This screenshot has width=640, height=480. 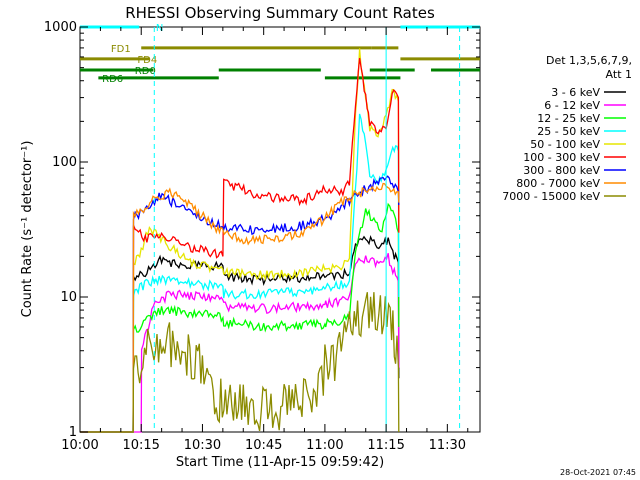 I want to click on x-tick-label: 11:30, so click(x=447, y=445).